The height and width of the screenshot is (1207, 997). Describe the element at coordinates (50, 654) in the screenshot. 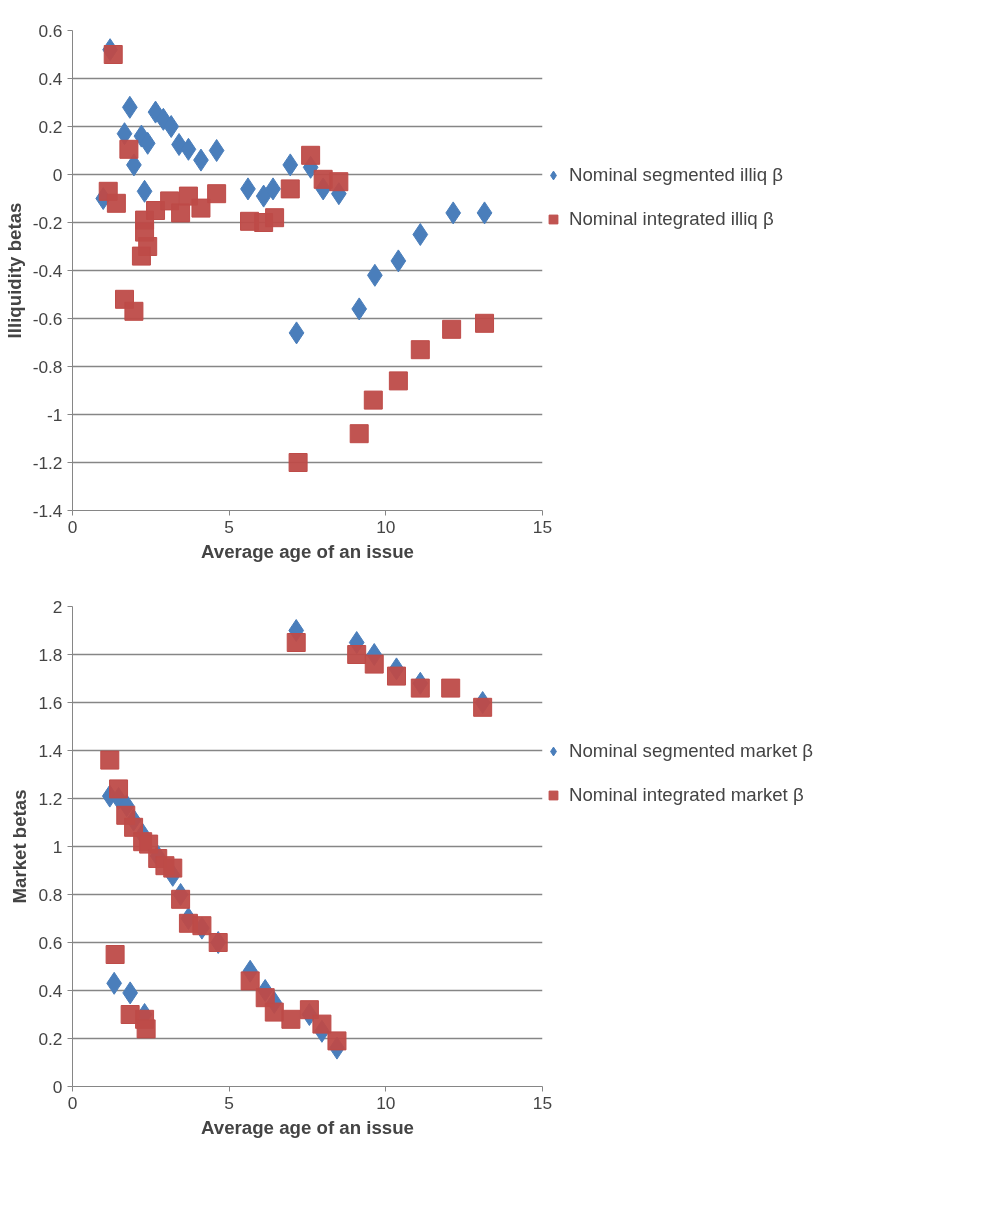

I see `y-tick-label: 1.8` at that location.